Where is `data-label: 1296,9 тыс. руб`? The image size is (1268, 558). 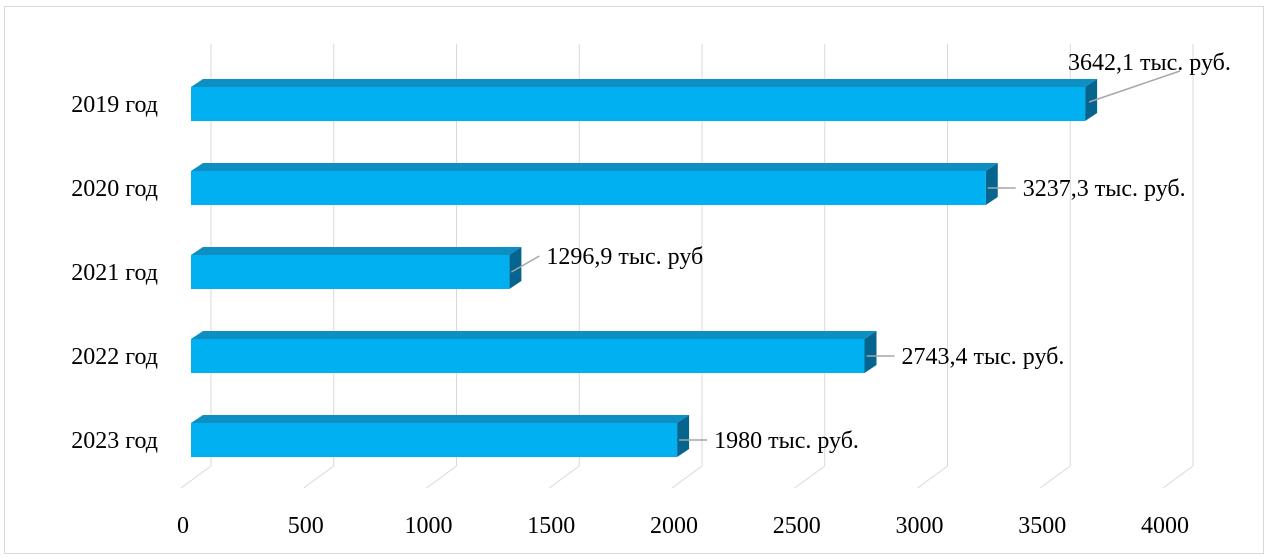 data-label: 1296,9 тыс. руб is located at coordinates (624, 257).